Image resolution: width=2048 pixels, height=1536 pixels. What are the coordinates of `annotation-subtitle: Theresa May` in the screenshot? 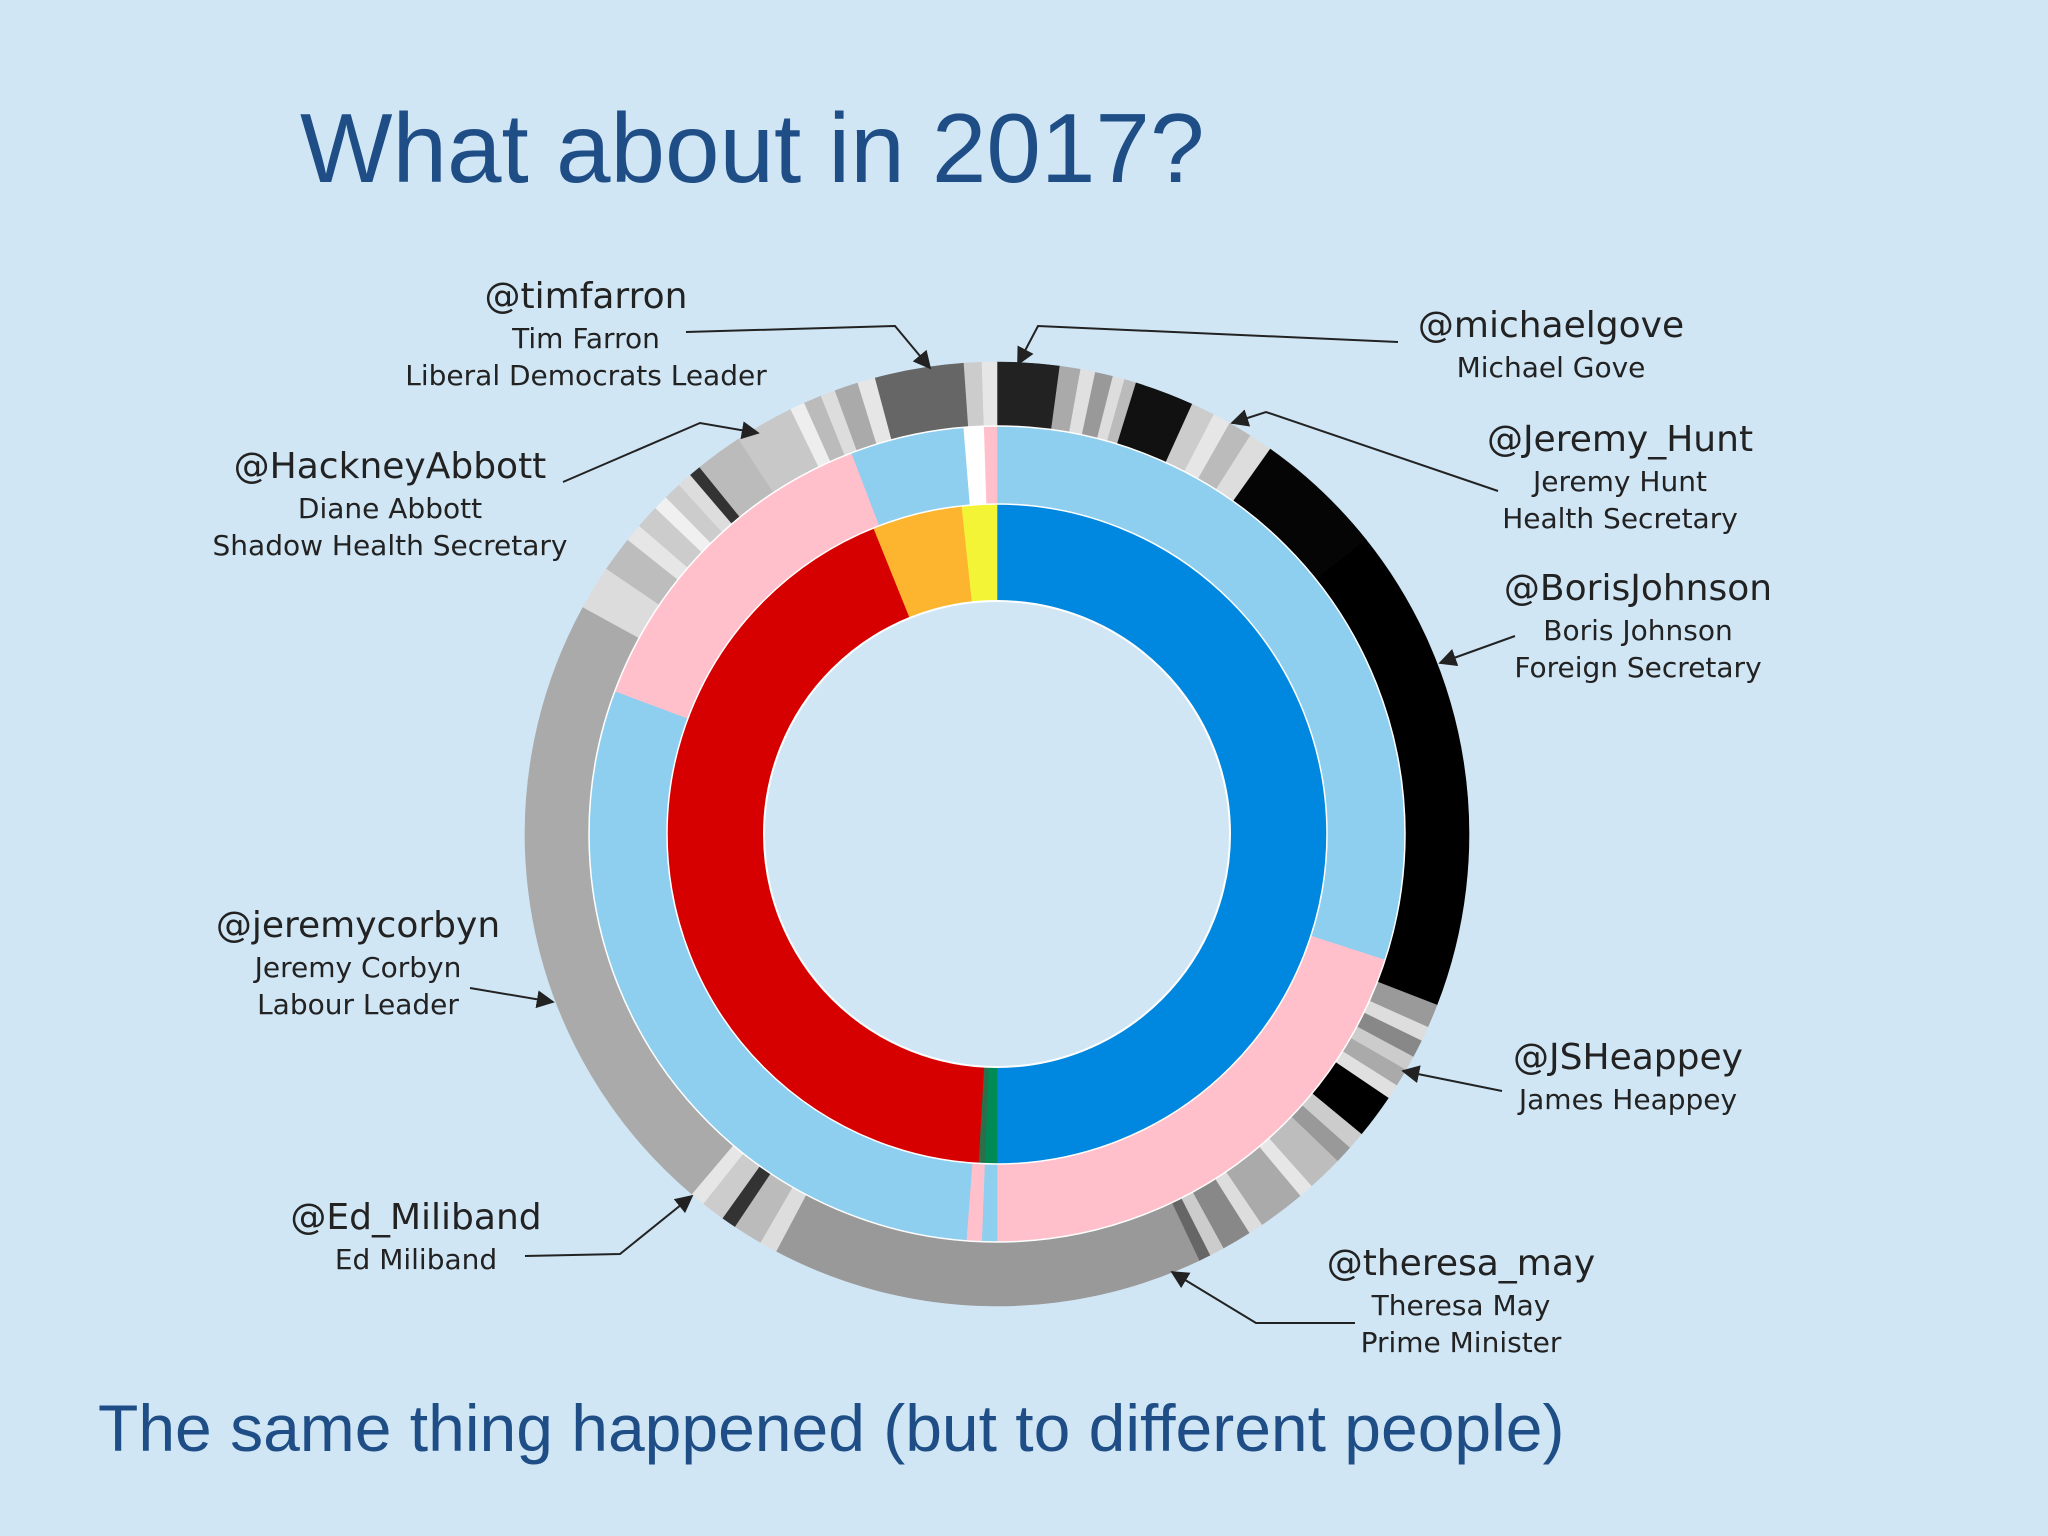 It's located at (1461, 1305).